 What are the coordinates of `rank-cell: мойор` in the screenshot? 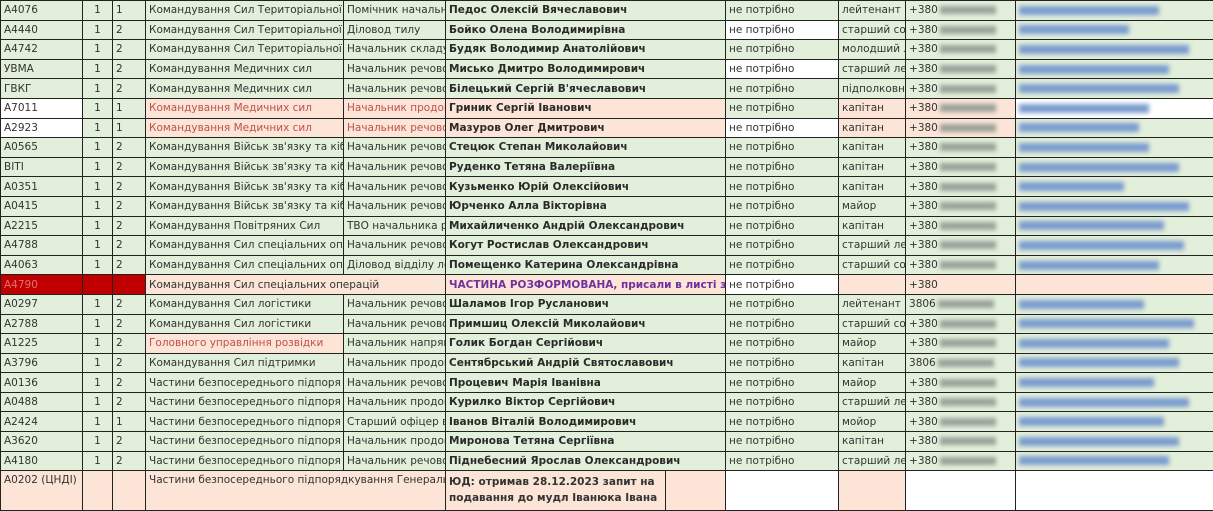 It's located at (872, 422).